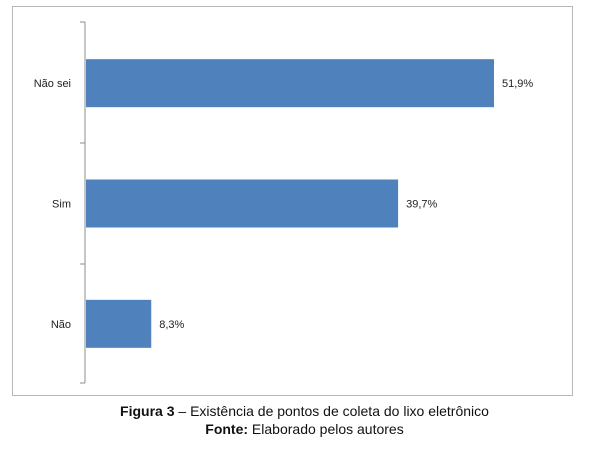  I want to click on source-text: Elaborado pelos autores, so click(326, 429).